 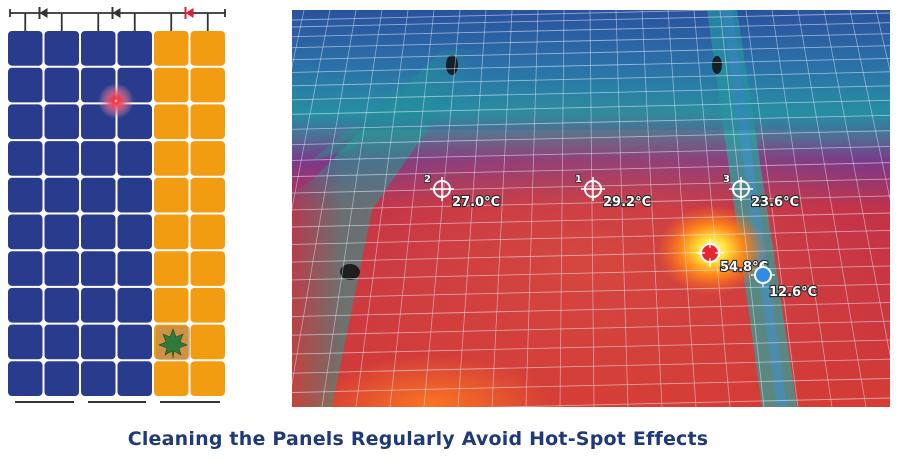 What do you see at coordinates (578, 179) in the screenshot?
I see `marker-1-index: 1` at bounding box center [578, 179].